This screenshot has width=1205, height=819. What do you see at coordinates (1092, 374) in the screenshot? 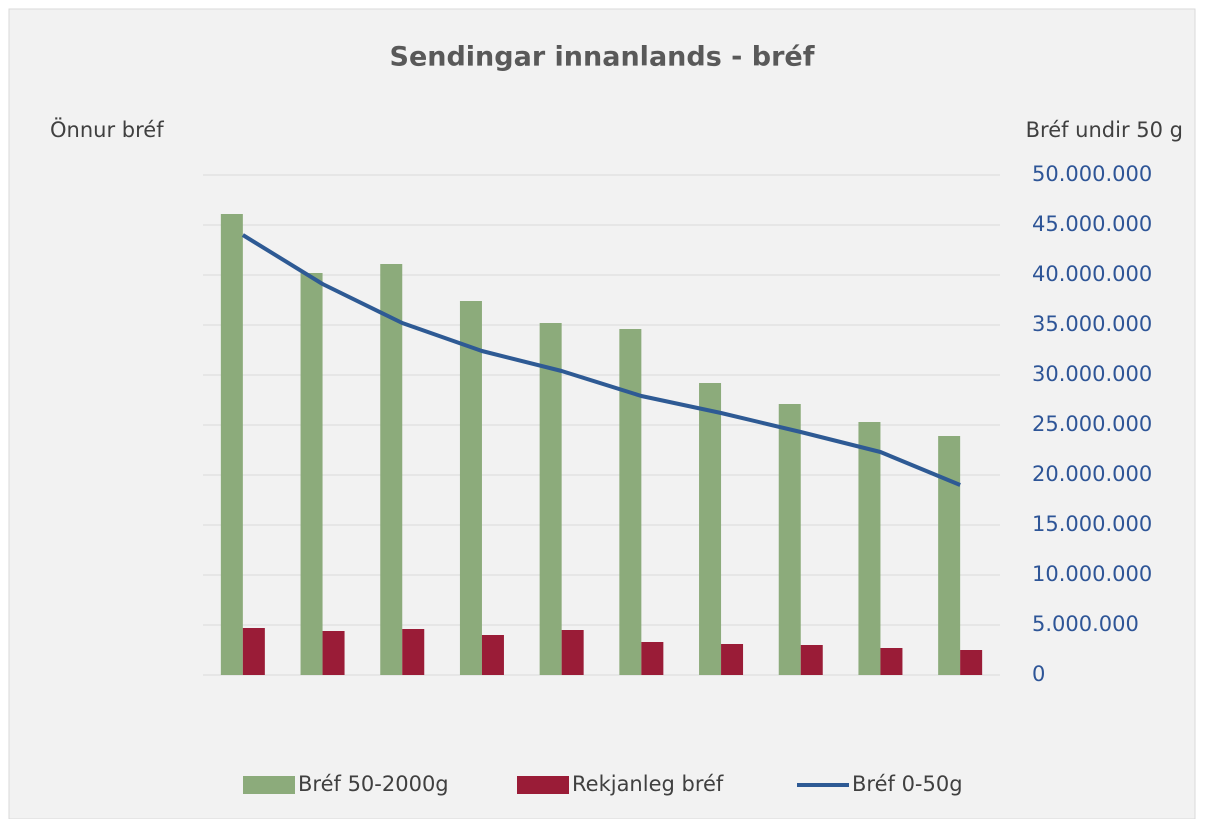
I see `y2-tick-label: 30.000.000` at bounding box center [1092, 374].